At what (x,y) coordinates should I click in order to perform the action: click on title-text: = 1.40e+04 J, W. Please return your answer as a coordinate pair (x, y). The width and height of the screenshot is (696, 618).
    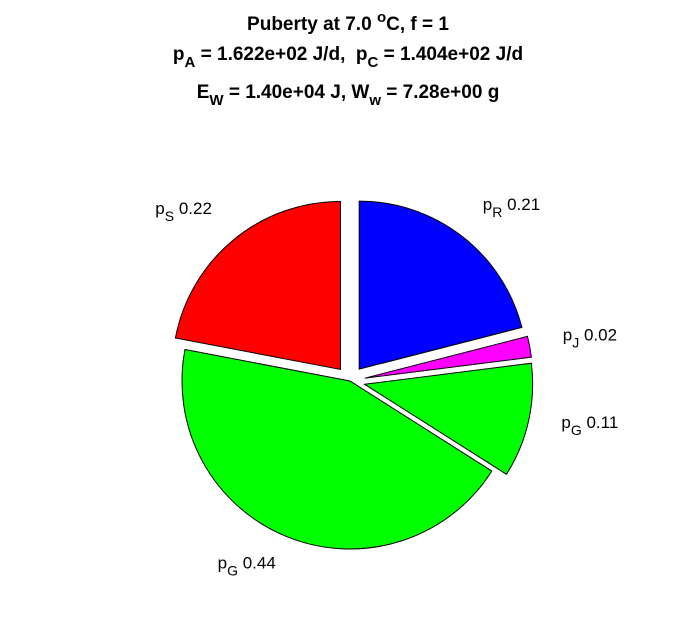
    Looking at the image, I should click on (297, 92).